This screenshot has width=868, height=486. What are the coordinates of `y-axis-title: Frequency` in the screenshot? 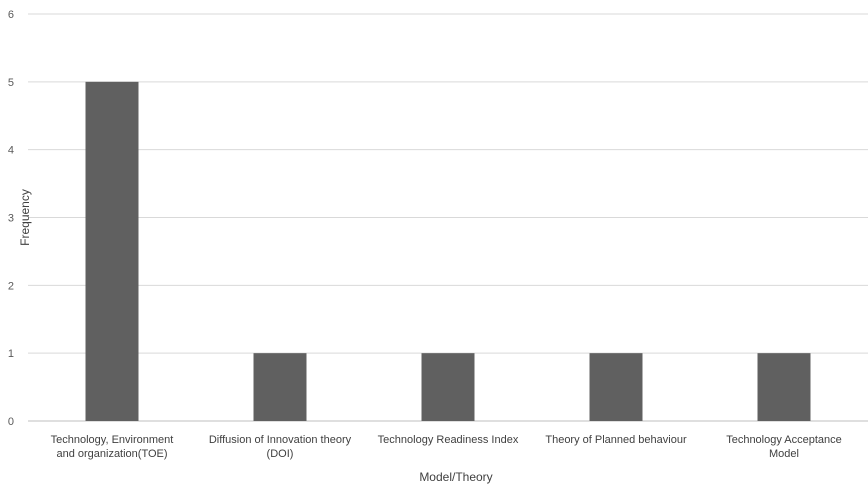 It's located at (25, 217).